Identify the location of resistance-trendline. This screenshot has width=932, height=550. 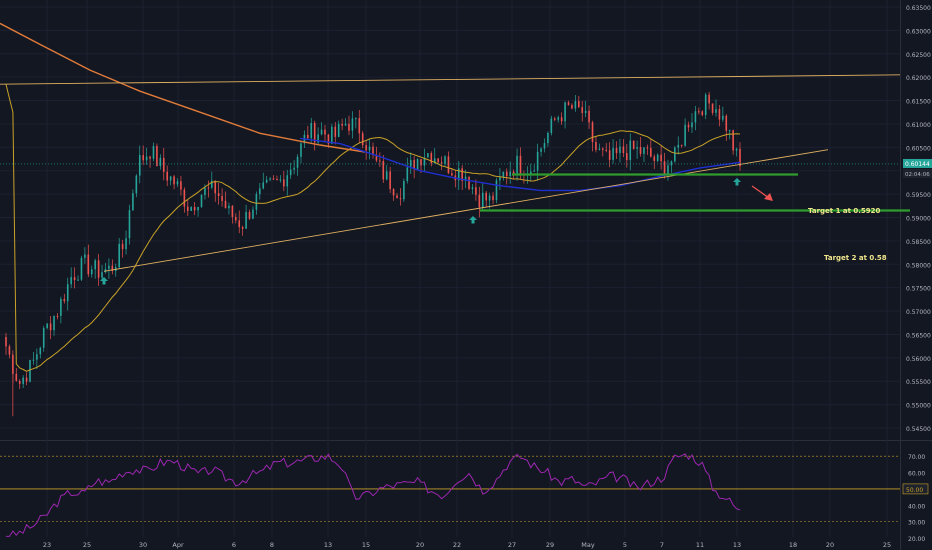
(450, 79).